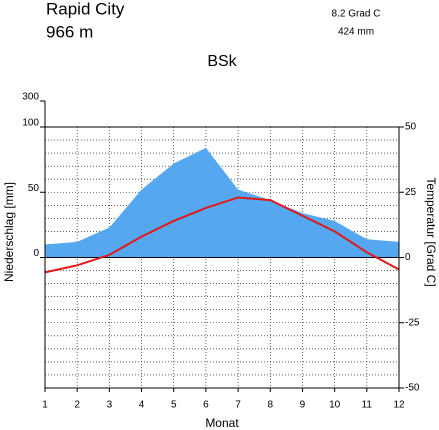  What do you see at coordinates (238, 405) in the screenshot?
I see `x-tick-label: 7` at bounding box center [238, 405].